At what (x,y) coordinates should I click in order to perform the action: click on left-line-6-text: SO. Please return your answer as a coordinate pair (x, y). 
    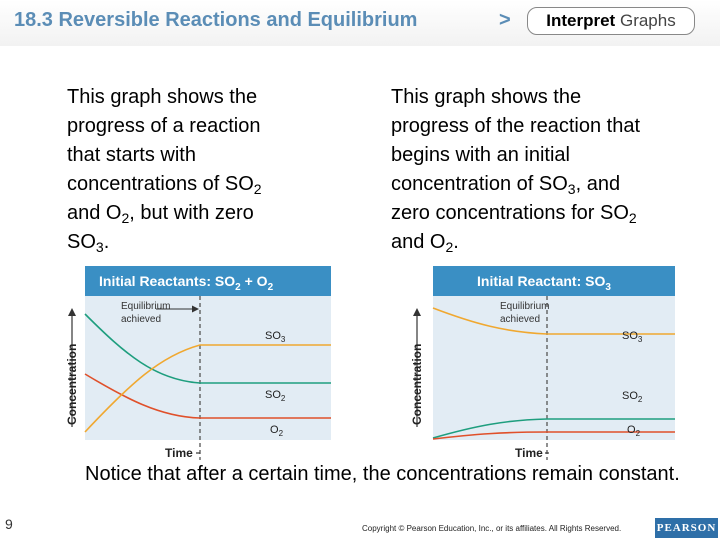
    Looking at the image, I should click on (81, 242).